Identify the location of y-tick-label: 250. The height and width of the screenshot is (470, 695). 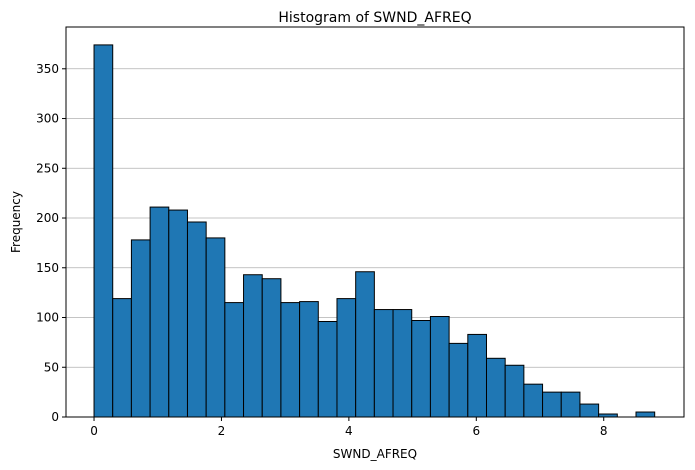
(47, 168).